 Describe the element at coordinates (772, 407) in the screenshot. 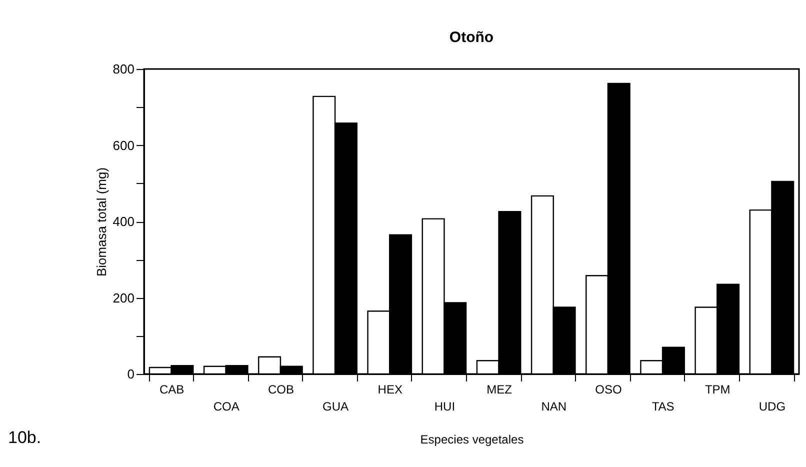

I see `x-tick-label: UDG` at that location.